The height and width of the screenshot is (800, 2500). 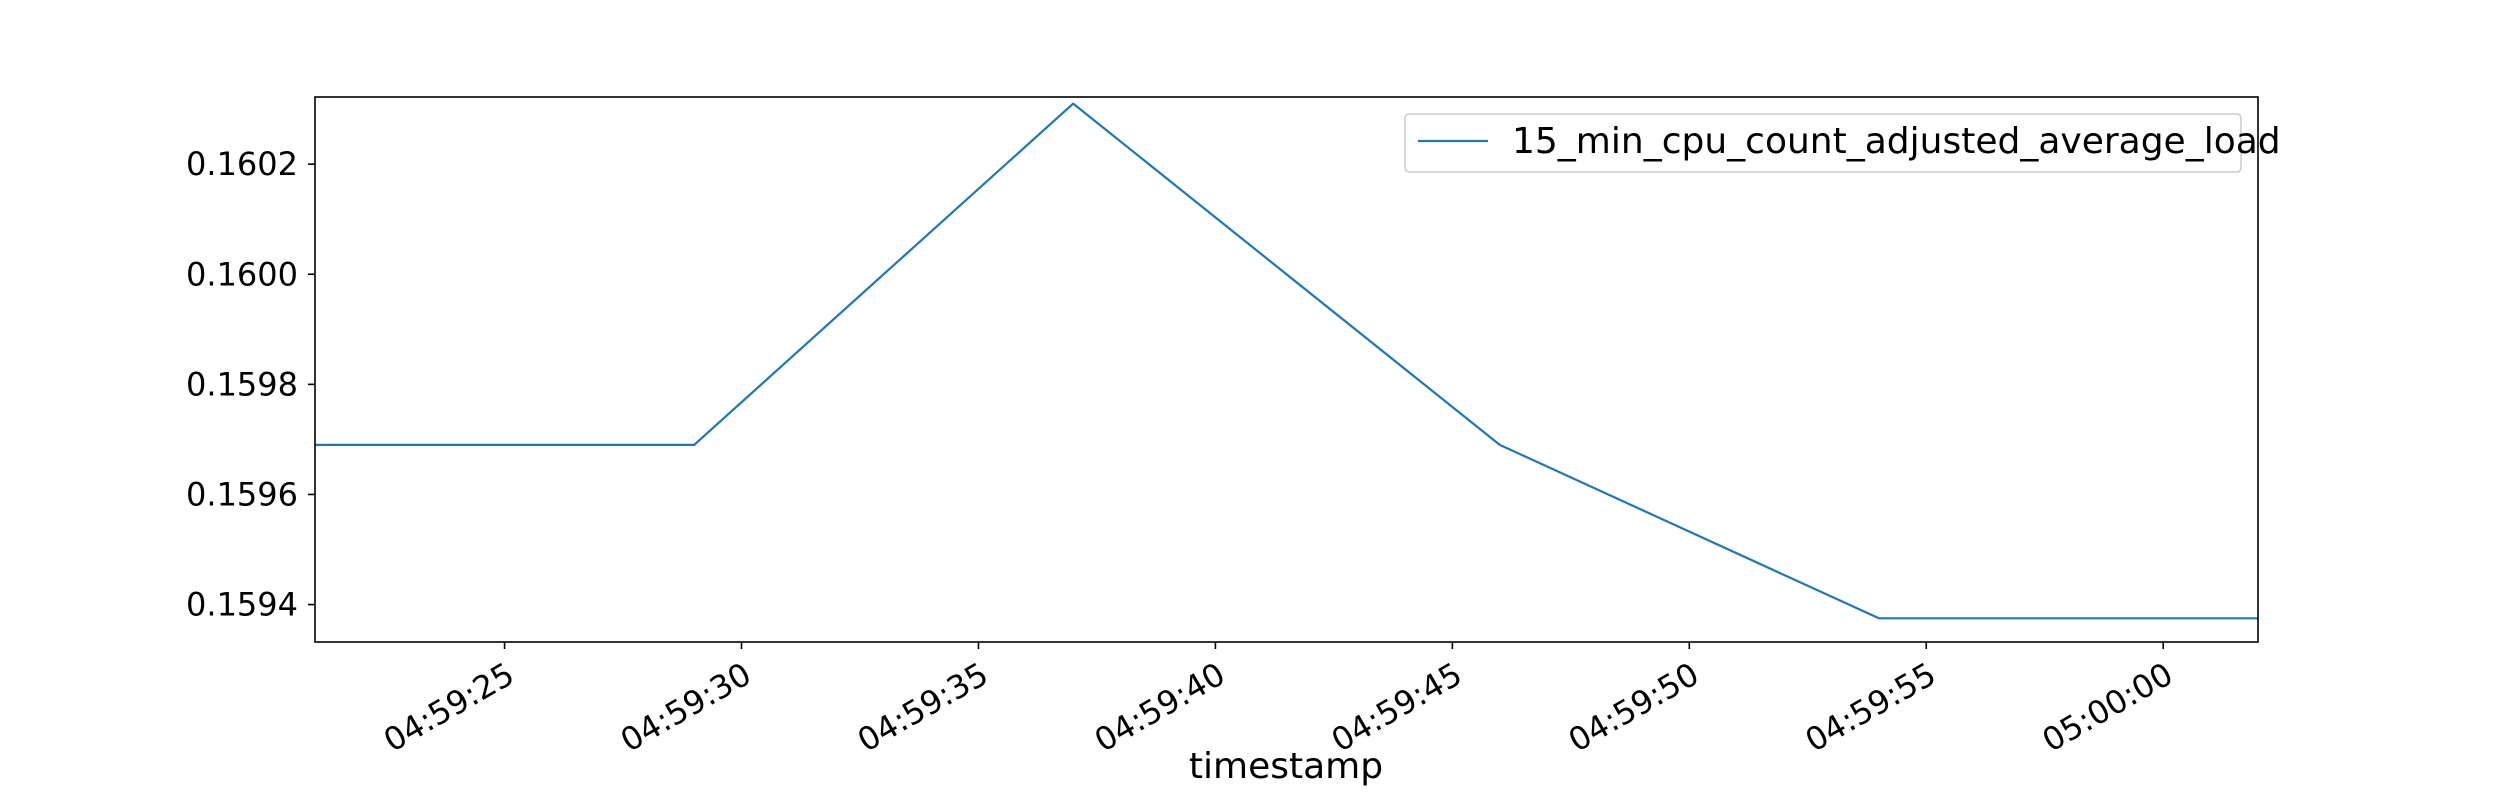 I want to click on legend: 15_min_cpu_count_adjusted_average_load, so click(x=1842, y=143).